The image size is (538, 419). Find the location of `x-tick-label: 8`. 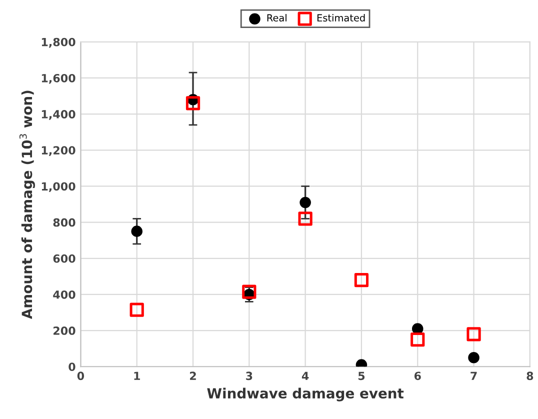

x-tick-label: 8 is located at coordinates (530, 376).